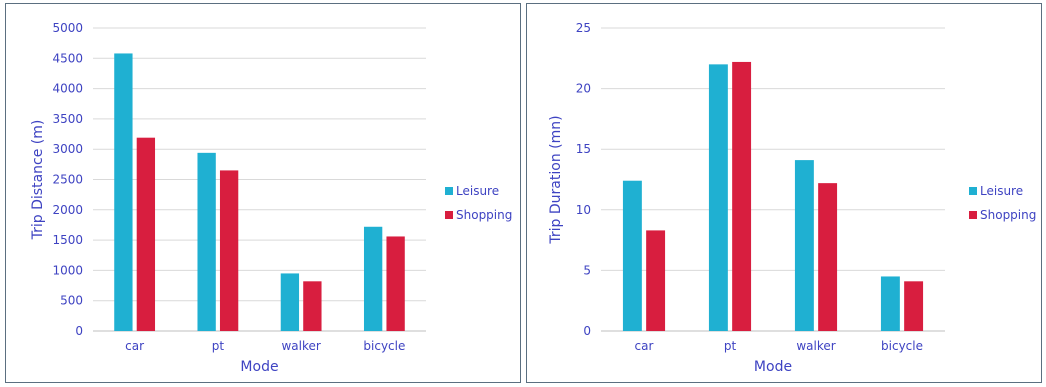 Image resolution: width=1046 pixels, height=387 pixels. Describe the element at coordinates (67, 270) in the screenshot. I see `y-tick-label: 1000` at that location.